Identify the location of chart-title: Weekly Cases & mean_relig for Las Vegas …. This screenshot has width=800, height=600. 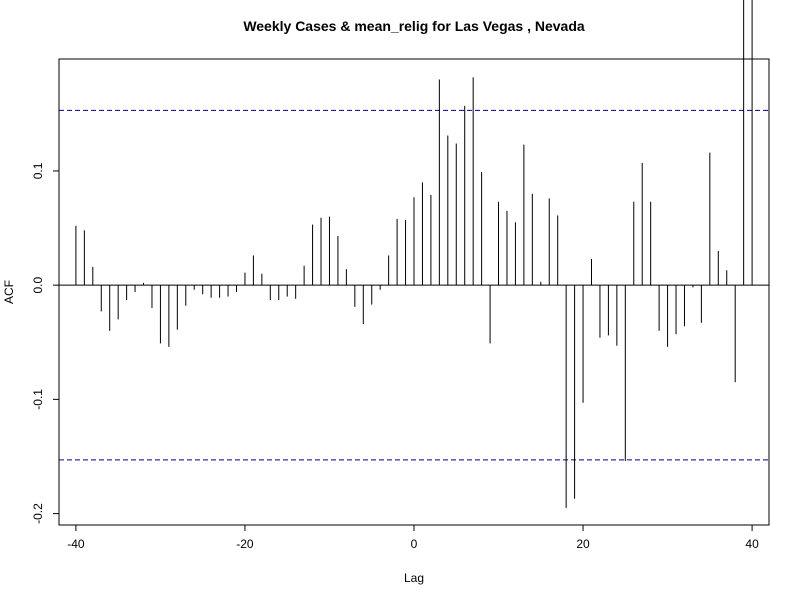
(414, 26).